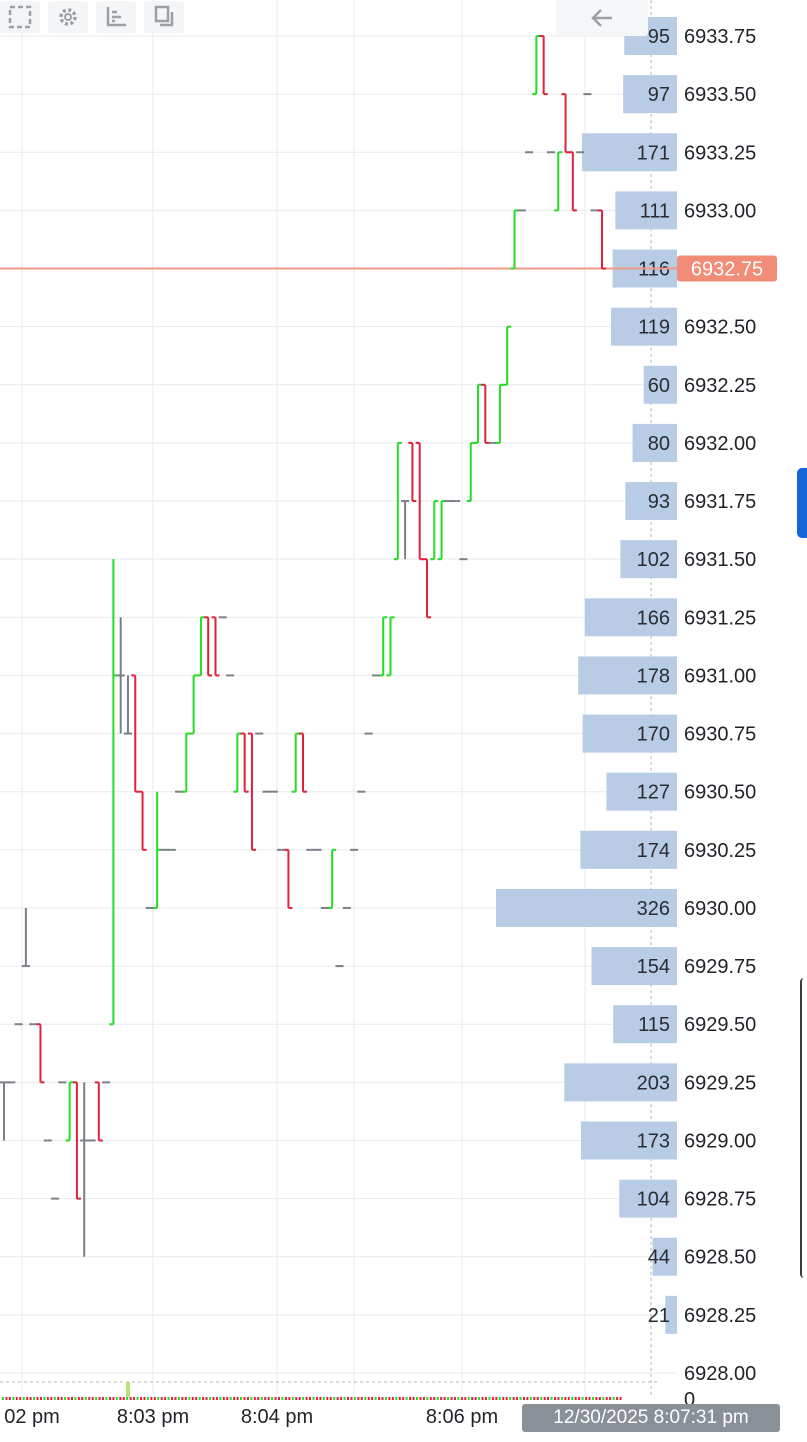 The height and width of the screenshot is (1442, 807). What do you see at coordinates (653, 1200) in the screenshot?
I see `volume-profile-label: 104` at bounding box center [653, 1200].